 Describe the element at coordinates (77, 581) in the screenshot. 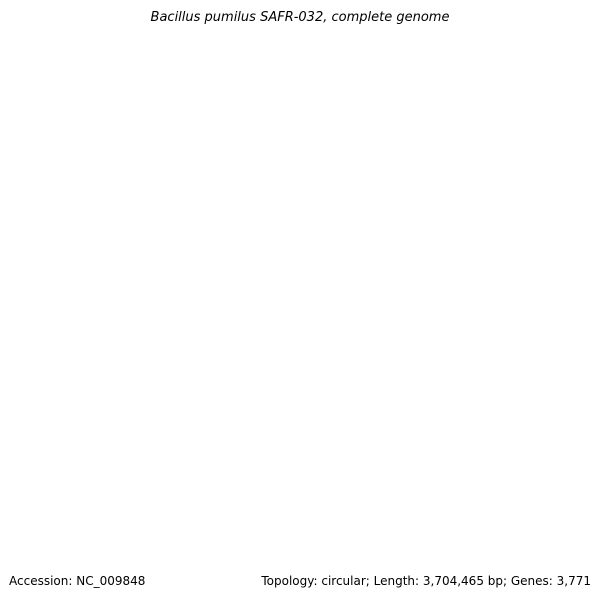

I see `accession-text: Accession: NC_009848` at that location.